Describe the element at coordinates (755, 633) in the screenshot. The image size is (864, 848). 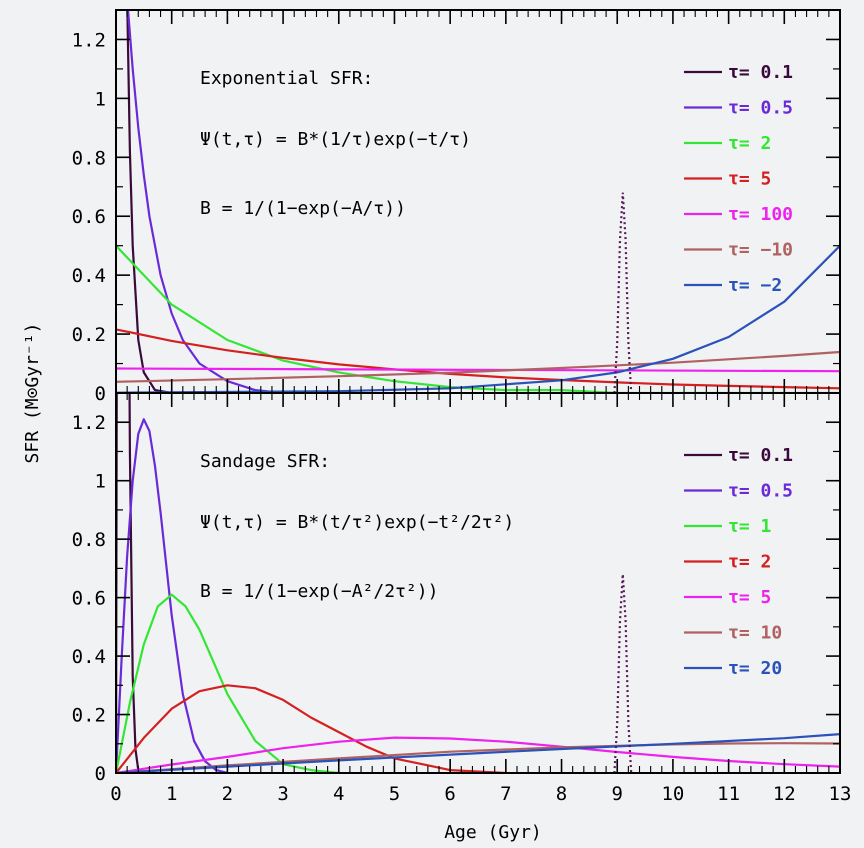
I see `legend-label: τ= 10` at that location.